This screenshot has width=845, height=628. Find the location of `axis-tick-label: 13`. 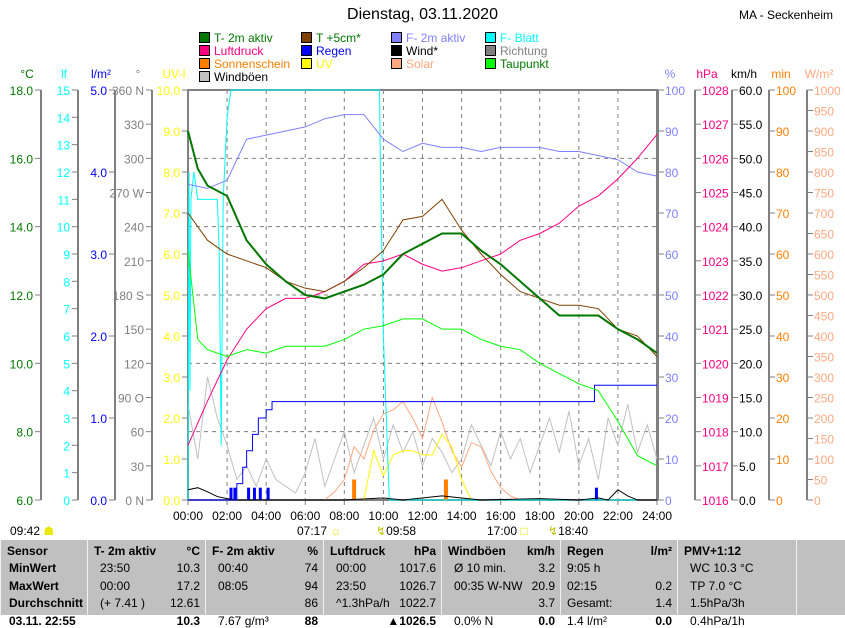

axis-tick-label: 13 is located at coordinates (64, 146).